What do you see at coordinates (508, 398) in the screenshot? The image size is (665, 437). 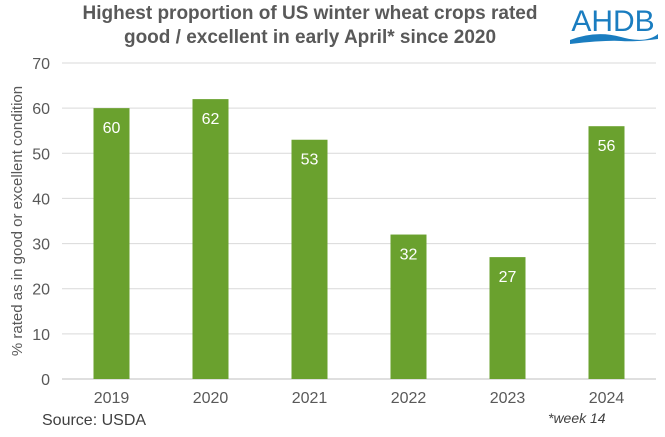 I see `x-tick-label: 2023` at bounding box center [508, 398].